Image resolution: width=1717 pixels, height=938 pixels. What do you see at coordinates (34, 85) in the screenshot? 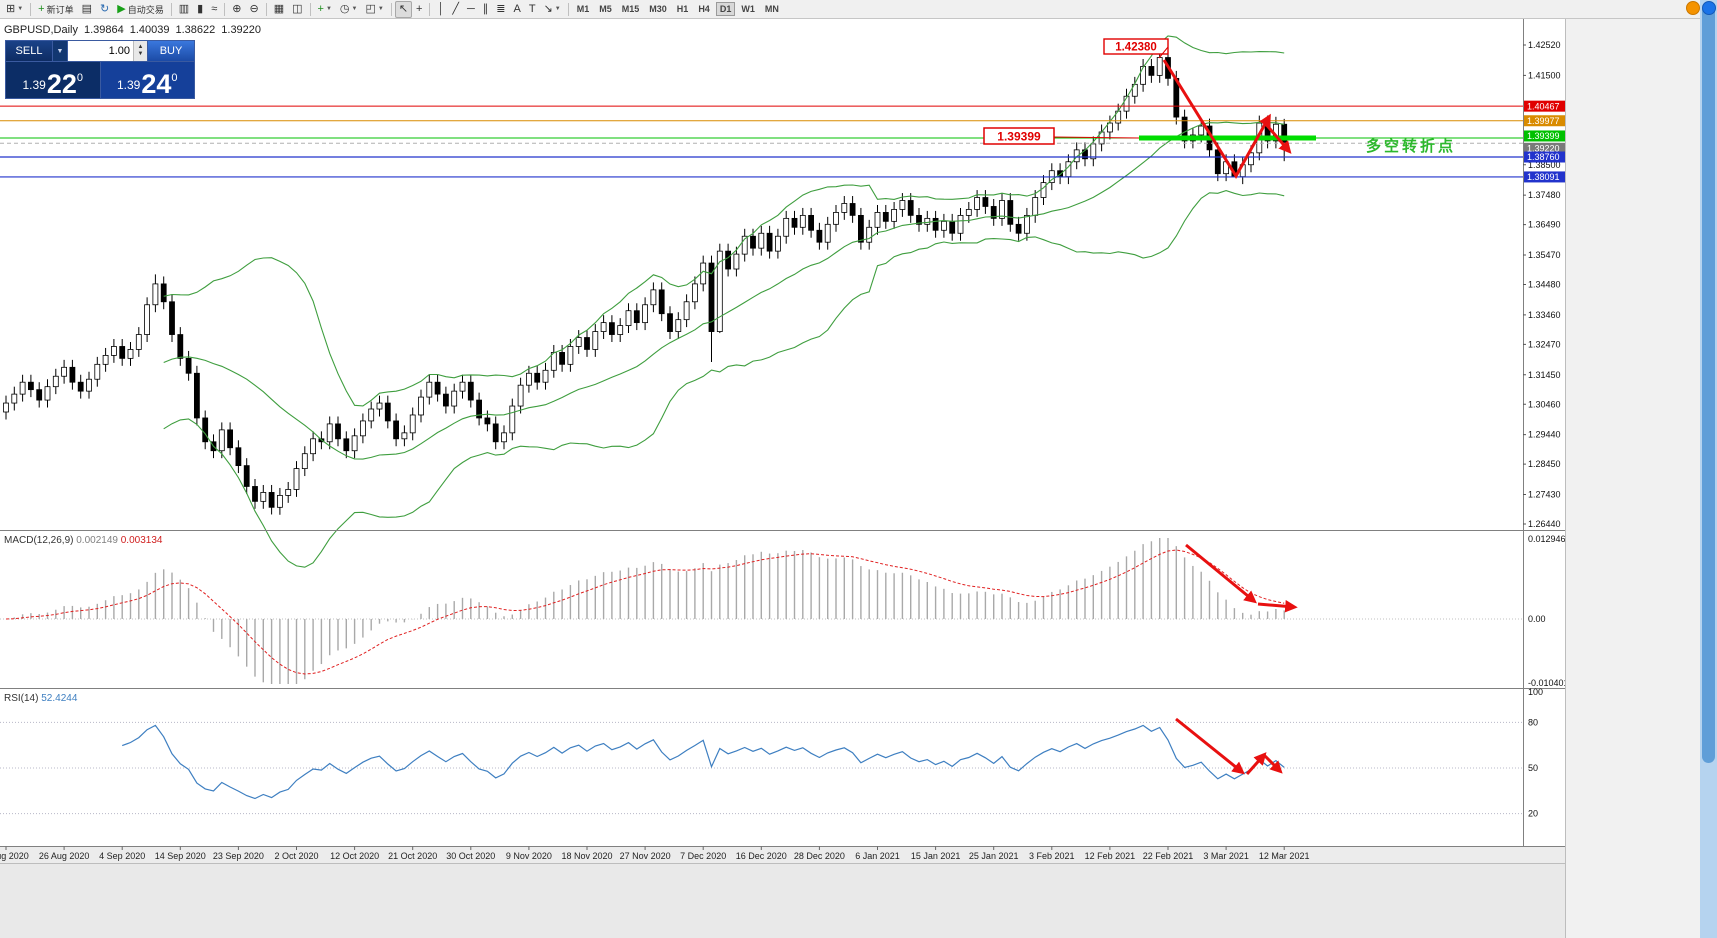
I see `sell-price-prefix: 1.39` at bounding box center [34, 85].